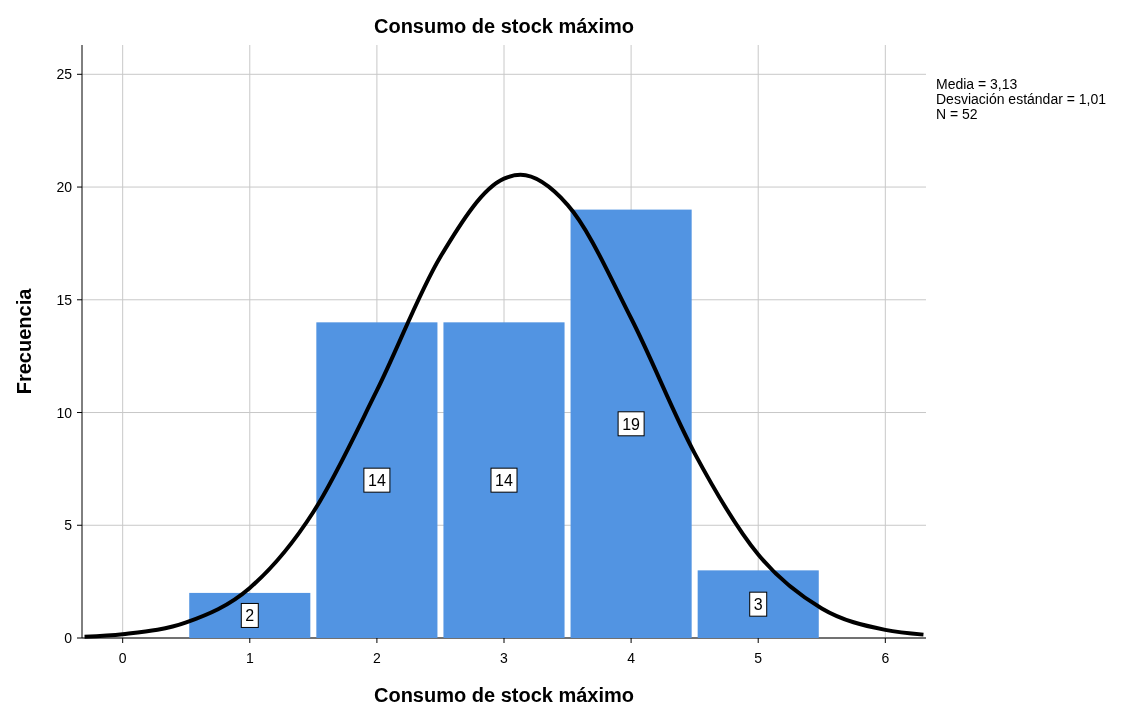 This screenshot has height=709, width=1137. Describe the element at coordinates (957, 114) in the screenshot. I see `text: N = 52` at that location.